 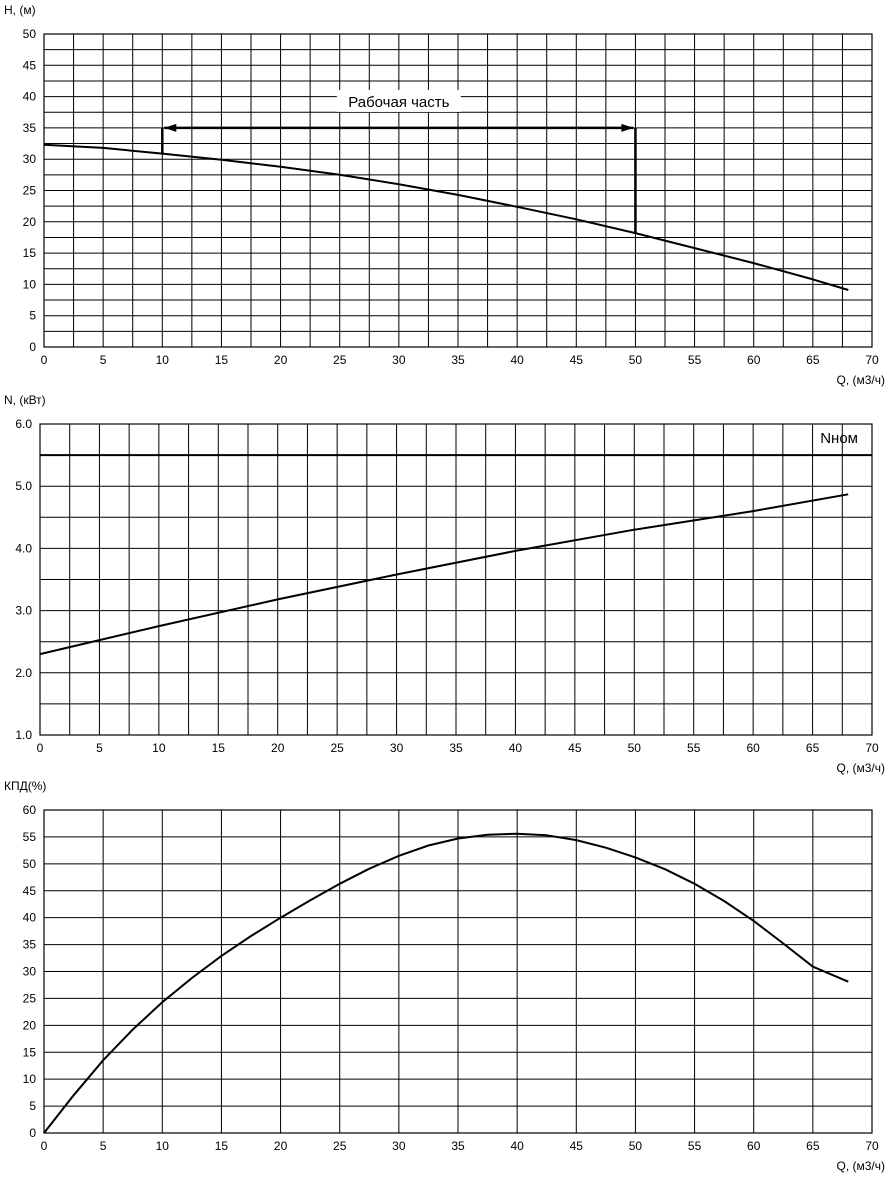 I want to click on working-range-label-bg, so click(x=398, y=100).